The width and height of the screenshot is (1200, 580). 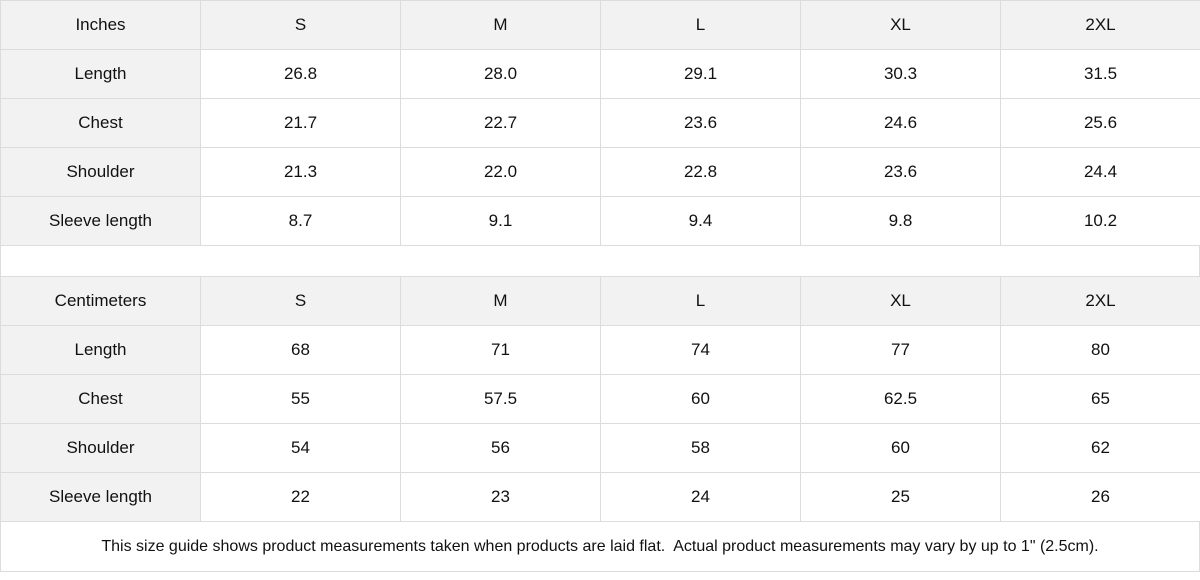 I want to click on measurement-value: 24.6, so click(x=900, y=123).